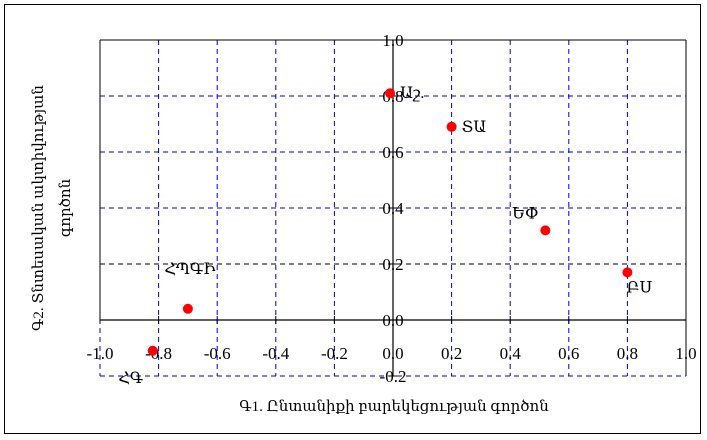 The image size is (707, 440). What do you see at coordinates (275, 353) in the screenshot?
I see `x-tick-label: -0.4` at bounding box center [275, 353].